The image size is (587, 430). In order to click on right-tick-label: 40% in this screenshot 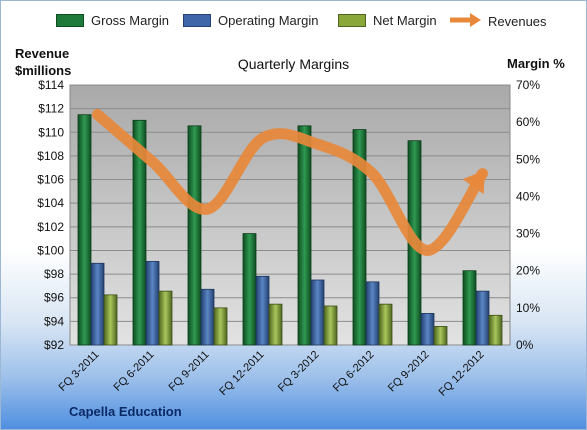, I will do `click(528, 196)`.